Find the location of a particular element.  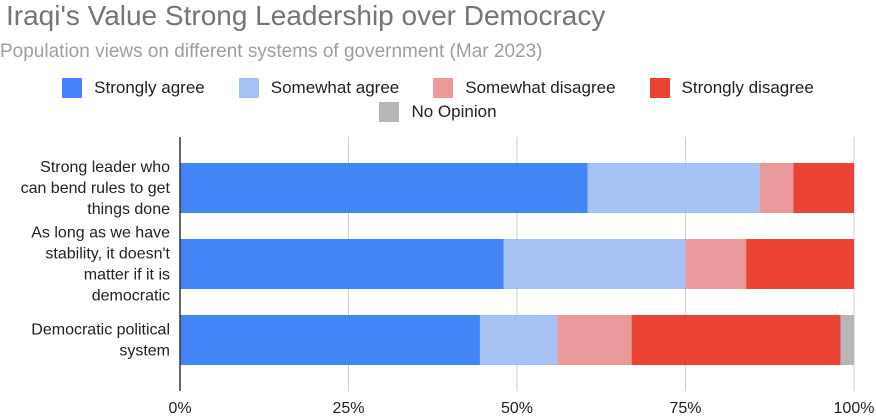

legend-label: Somewhat disagree is located at coordinates (540, 87).